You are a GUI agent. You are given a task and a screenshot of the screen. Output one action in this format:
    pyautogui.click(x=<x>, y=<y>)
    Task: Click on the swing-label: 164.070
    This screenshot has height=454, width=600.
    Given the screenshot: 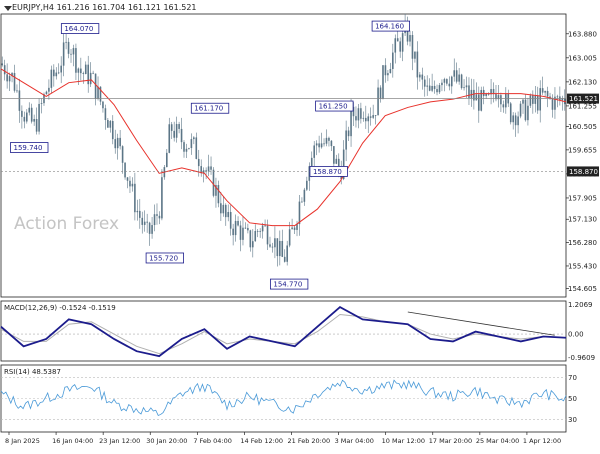 What is the action you would take?
    pyautogui.click(x=78, y=29)
    